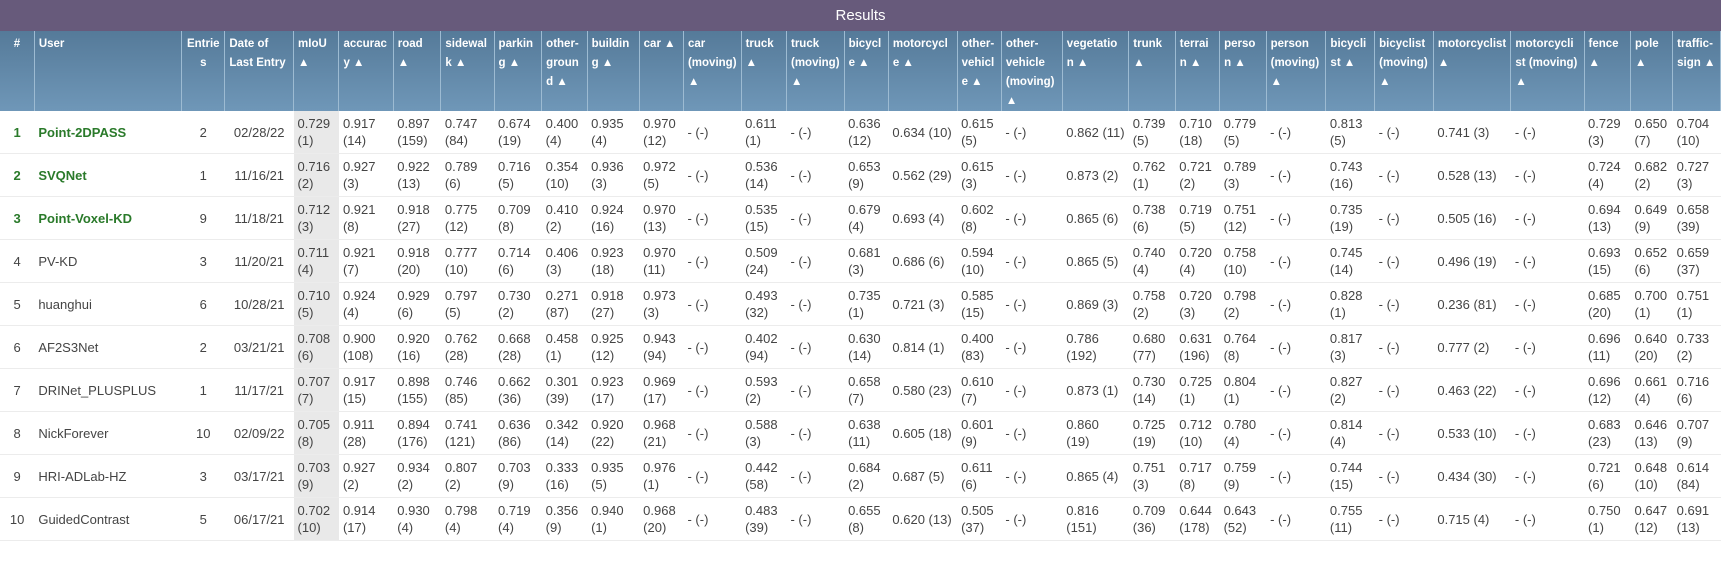  Describe the element at coordinates (1404, 71) in the screenshot. I see `column-header-25: bicyclist (moving) ▲` at that location.